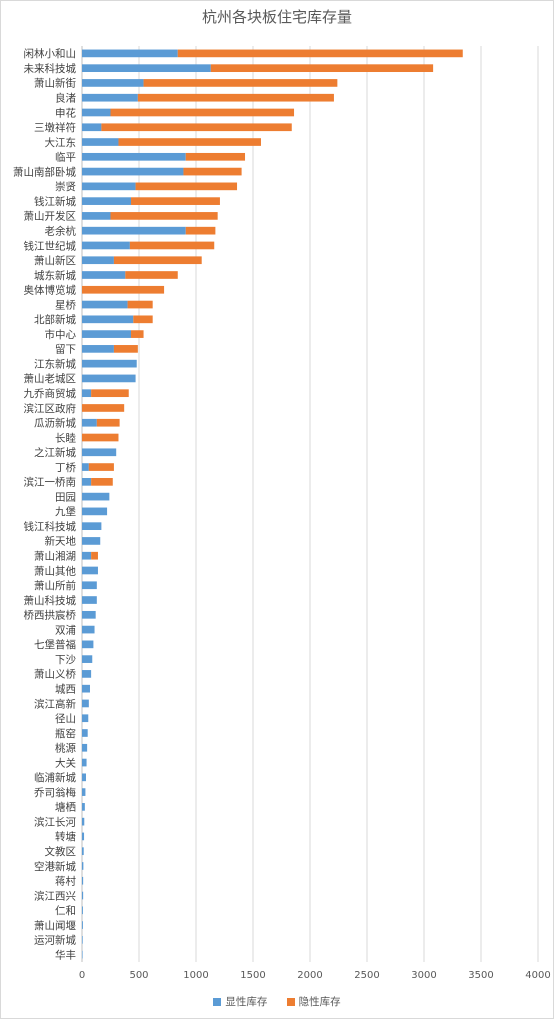  What do you see at coordinates (55, 821) in the screenshot?
I see `category-label: 滨江长河` at bounding box center [55, 821].